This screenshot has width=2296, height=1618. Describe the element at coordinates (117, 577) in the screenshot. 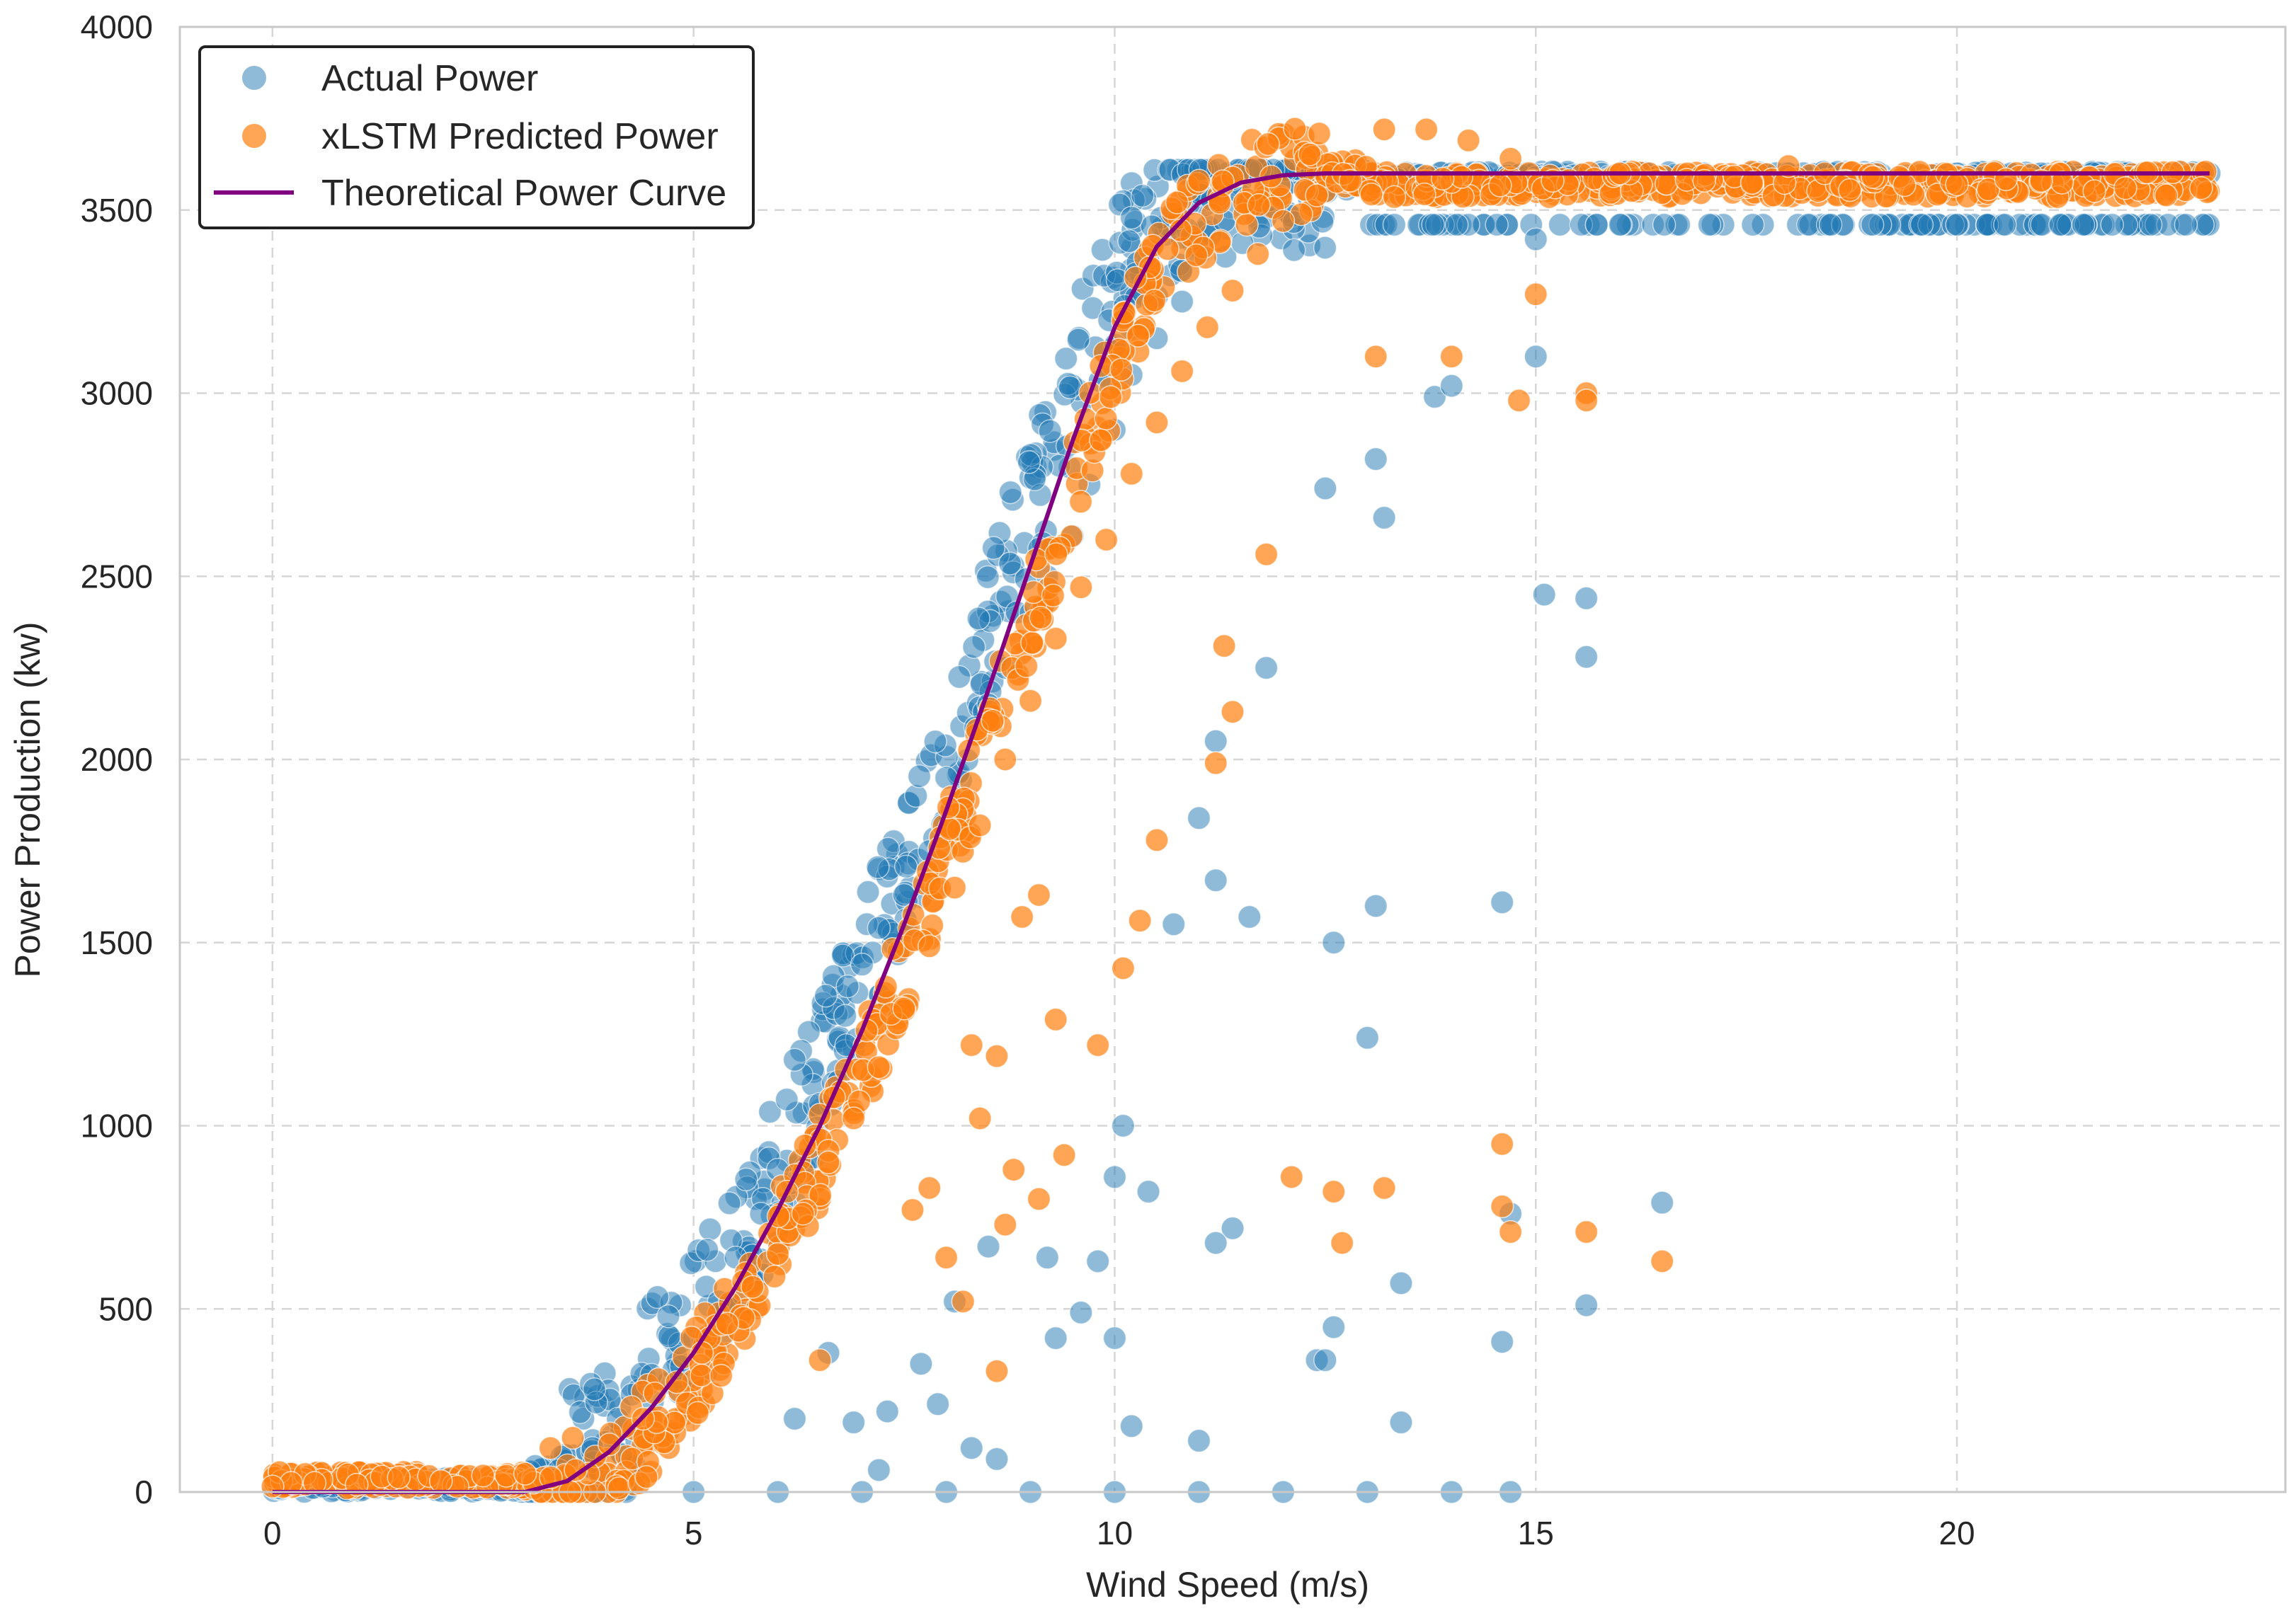

I see `y-tick-label: 2500` at that location.